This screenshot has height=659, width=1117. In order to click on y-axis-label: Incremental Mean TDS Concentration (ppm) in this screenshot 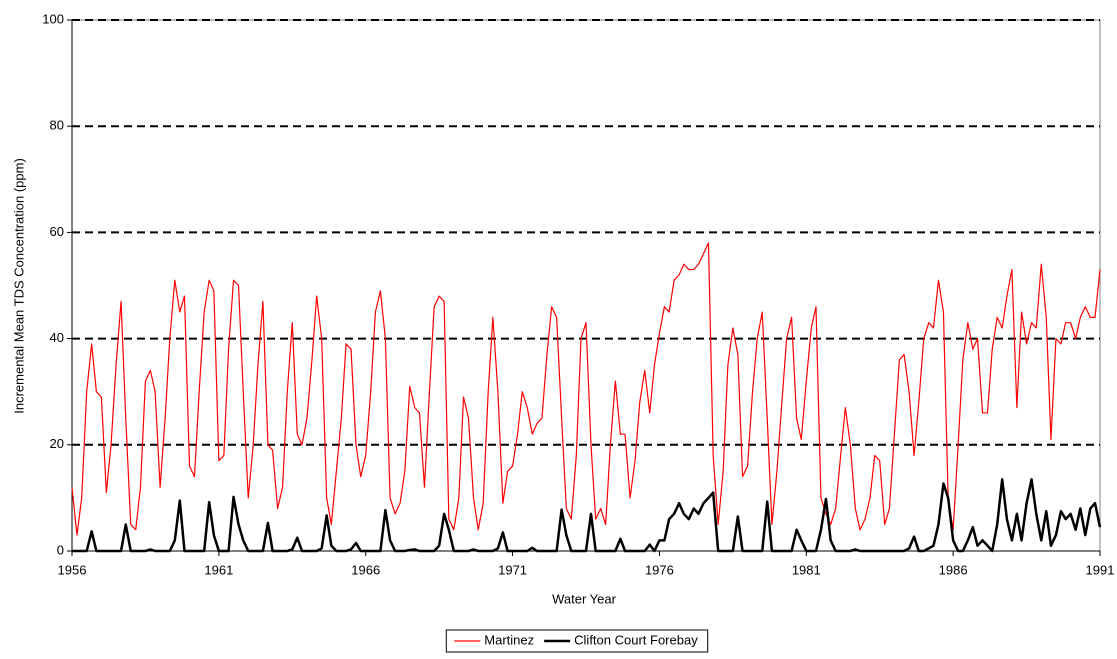, I will do `click(18, 286)`.